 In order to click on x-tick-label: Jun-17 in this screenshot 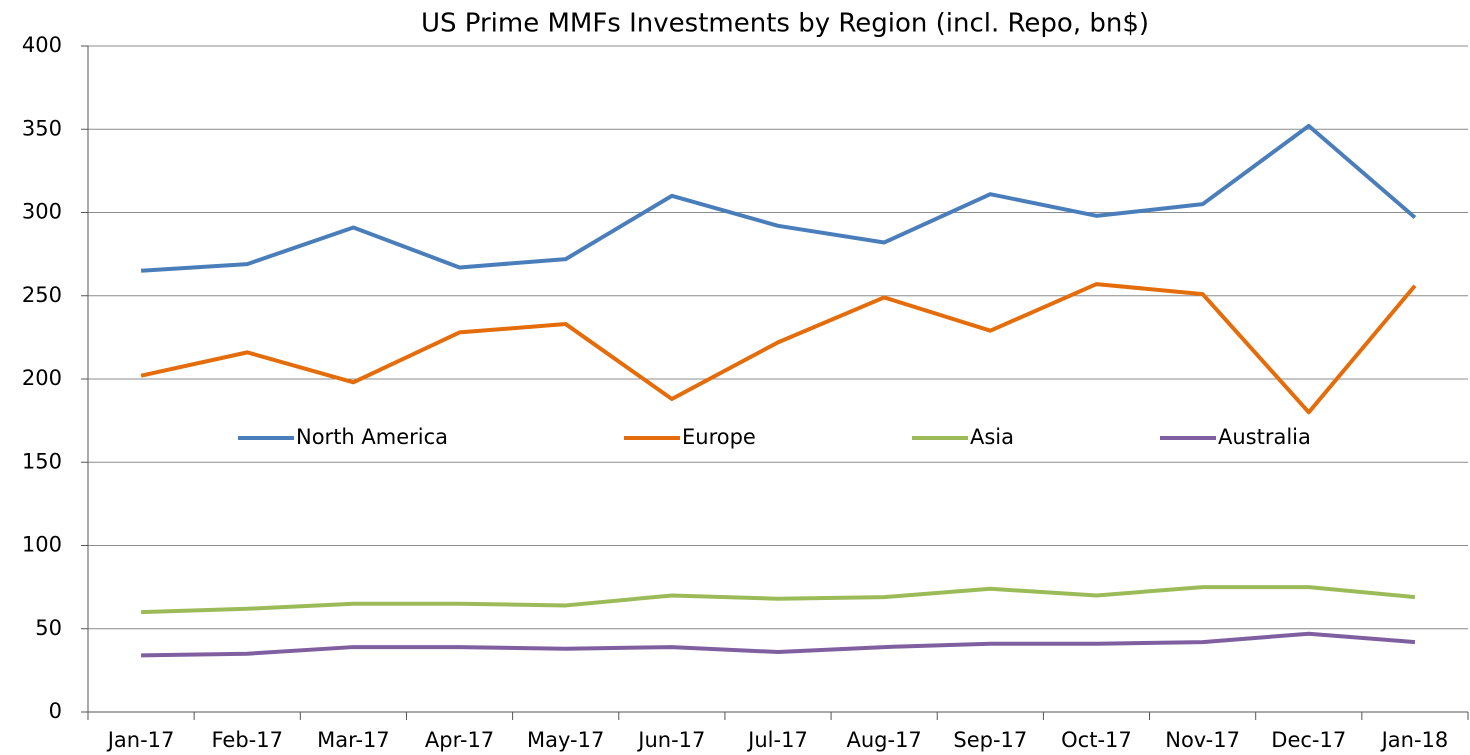, I will do `click(670, 740)`.